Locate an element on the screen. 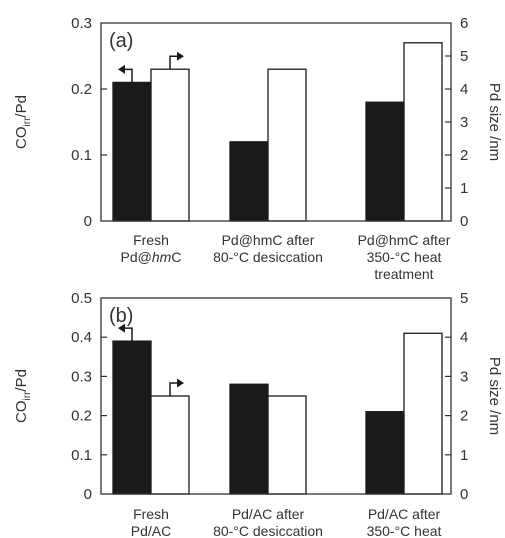  panel-label: (a) is located at coordinates (121, 41).